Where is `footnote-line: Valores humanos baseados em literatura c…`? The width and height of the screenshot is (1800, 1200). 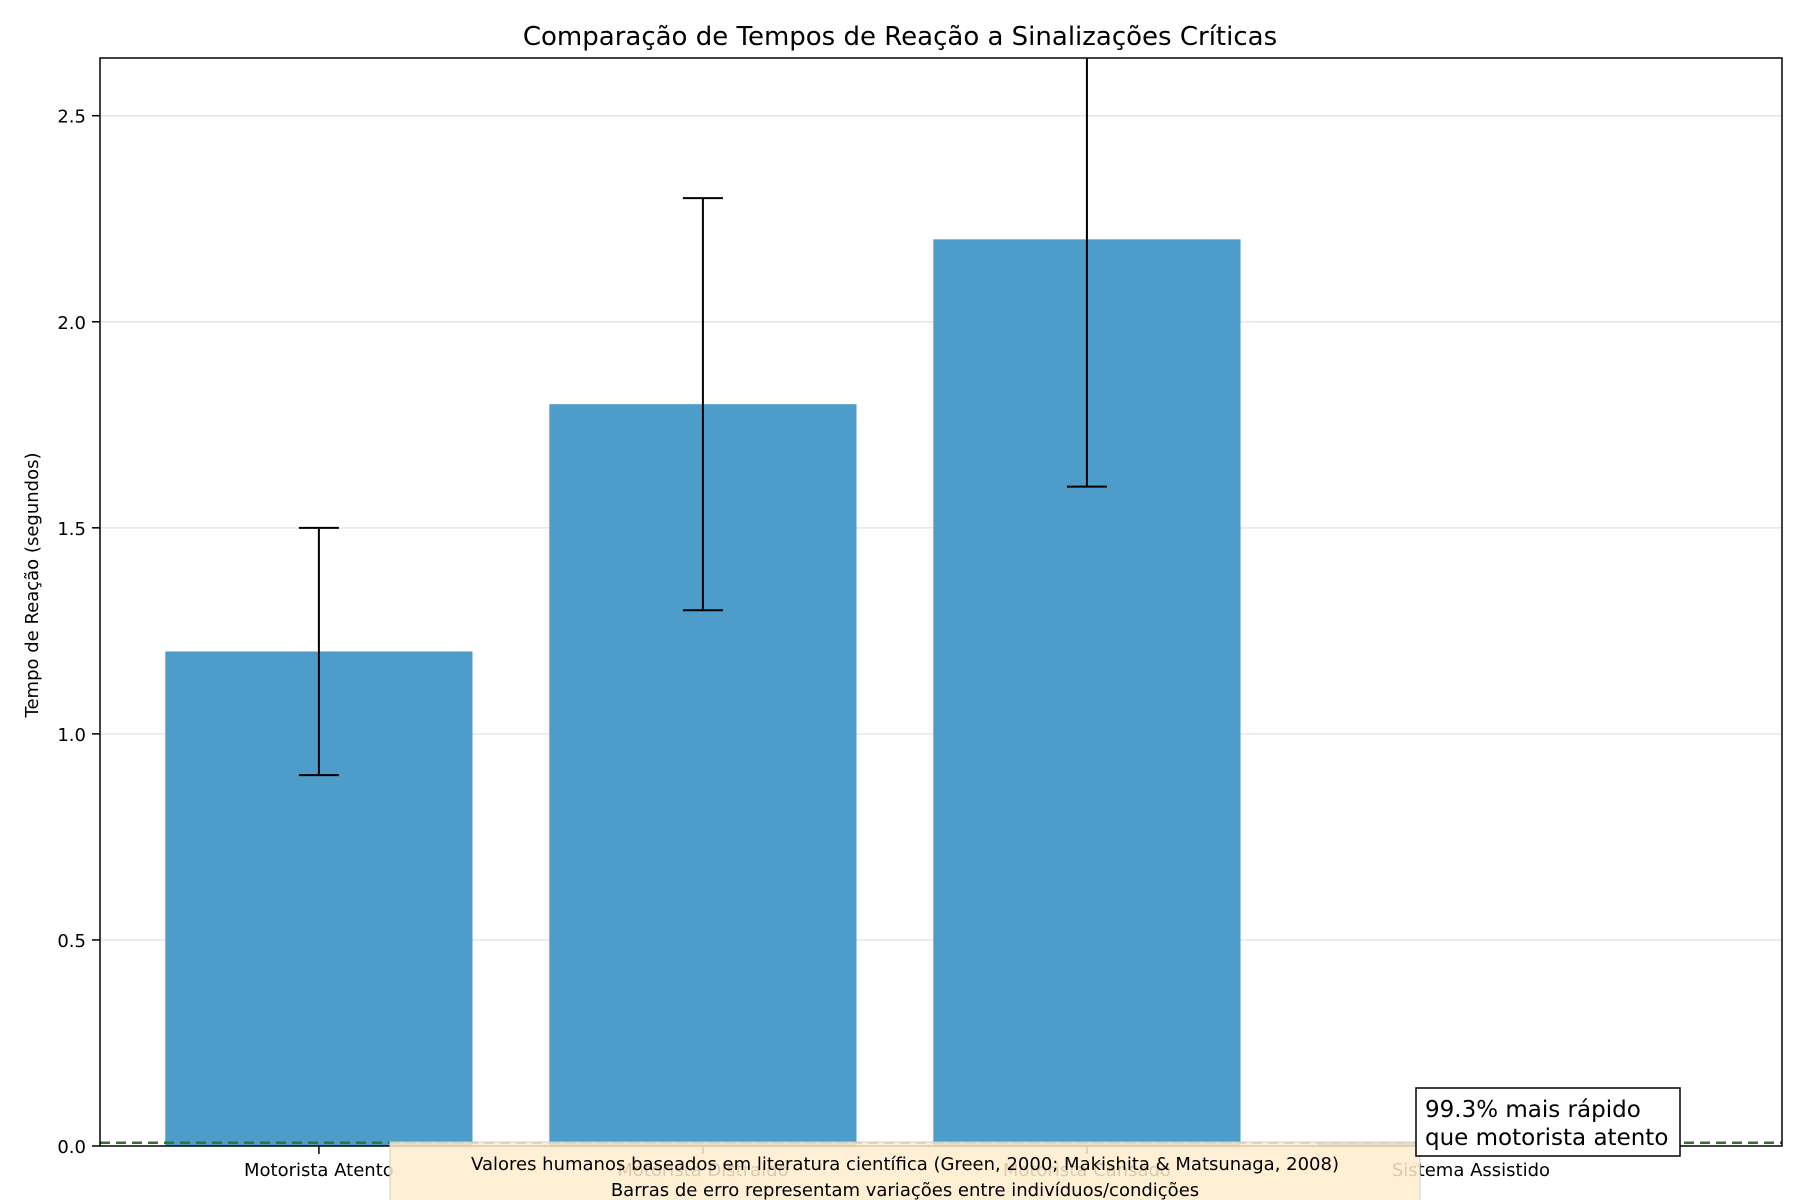 footnote-line: Valores humanos baseados em literatura c… is located at coordinates (905, 1164).